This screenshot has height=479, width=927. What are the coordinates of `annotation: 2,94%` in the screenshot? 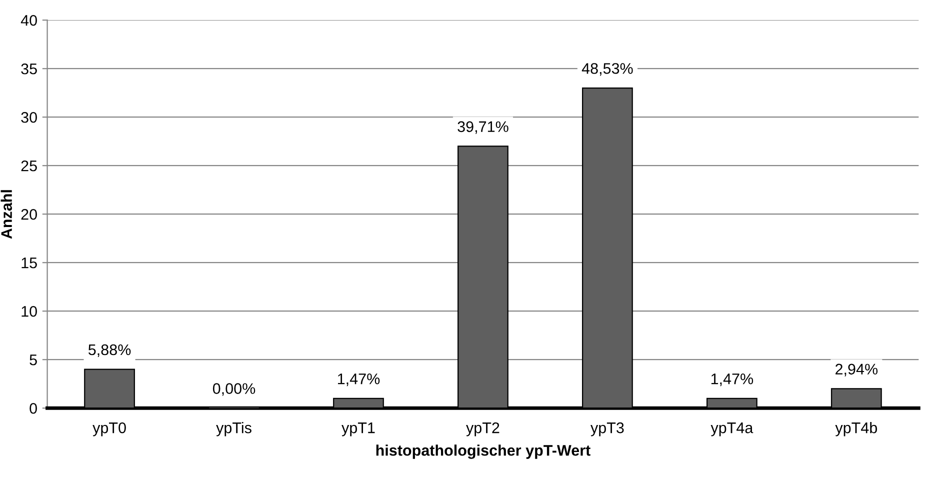 It's located at (857, 370).